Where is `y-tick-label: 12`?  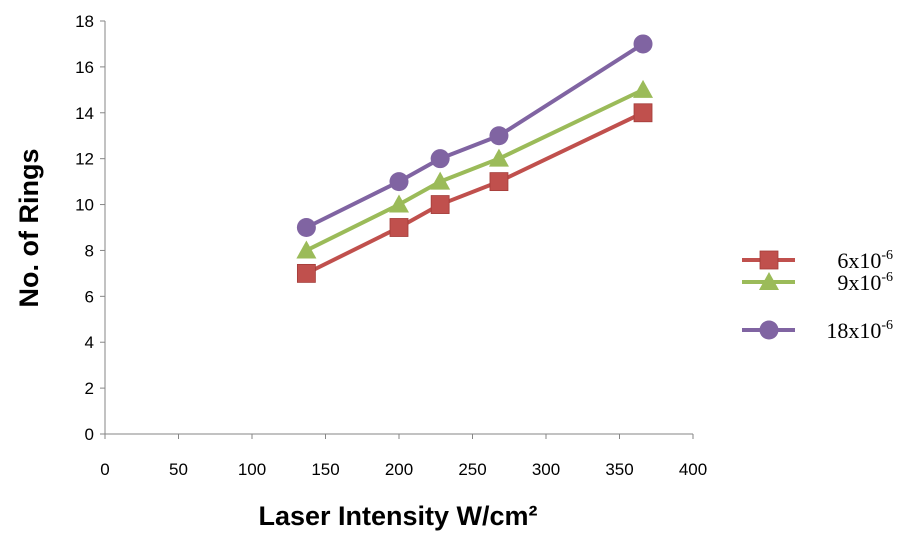
y-tick-label: 12 is located at coordinates (84, 159).